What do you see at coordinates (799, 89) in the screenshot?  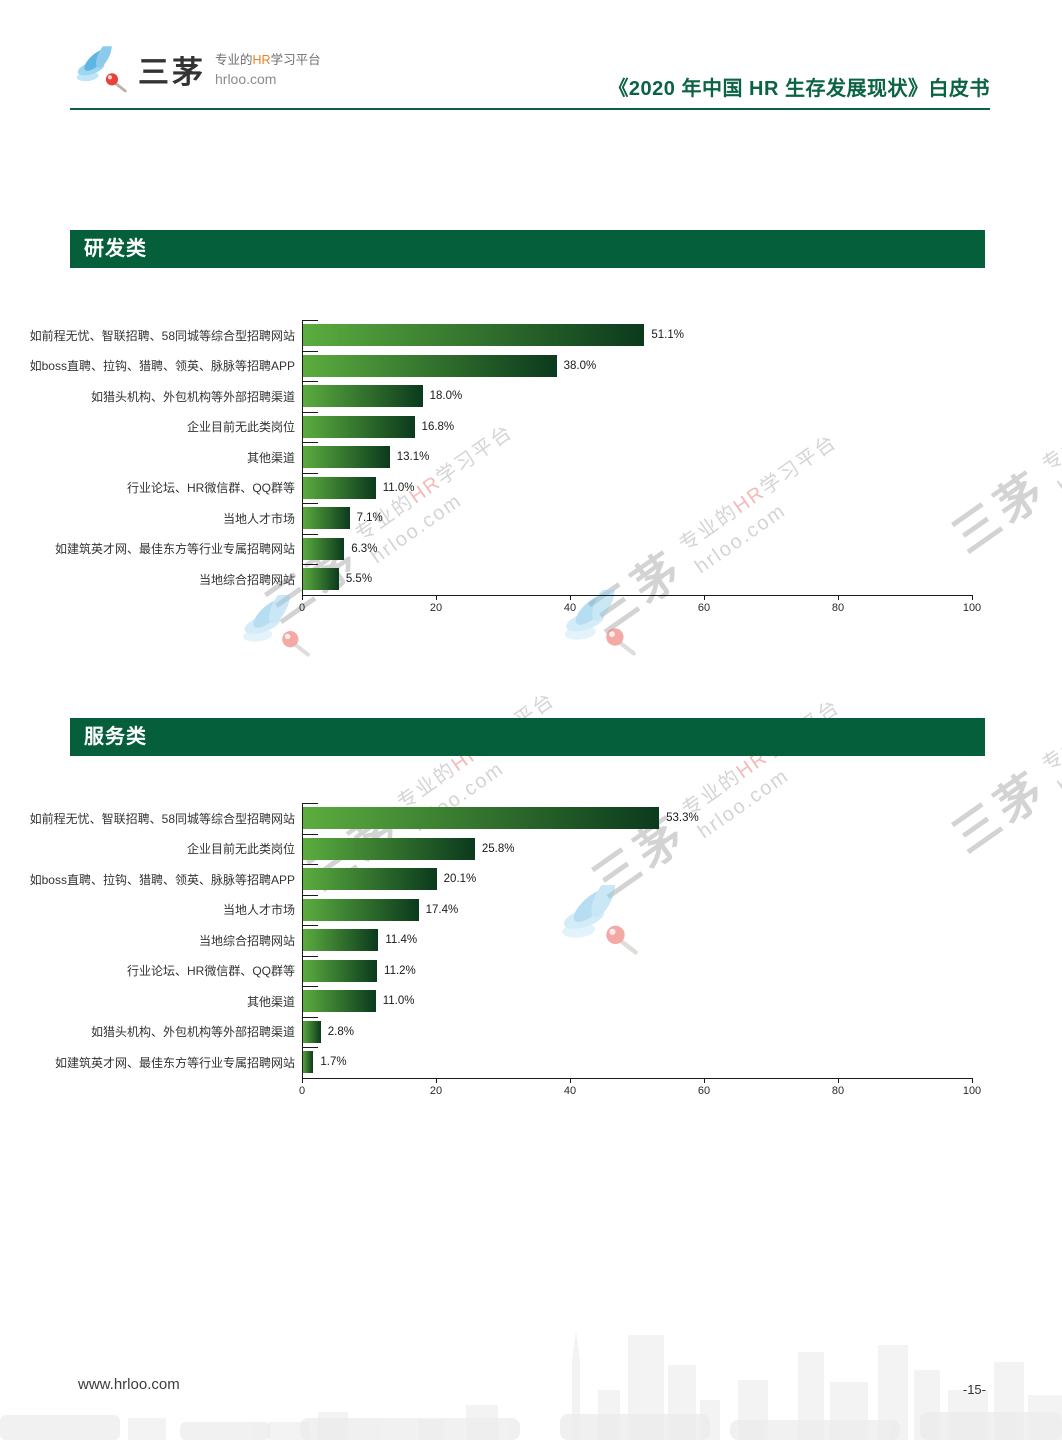 I see `page-title: 《2020 年中国 HR 生存发展现状》白皮书` at bounding box center [799, 89].